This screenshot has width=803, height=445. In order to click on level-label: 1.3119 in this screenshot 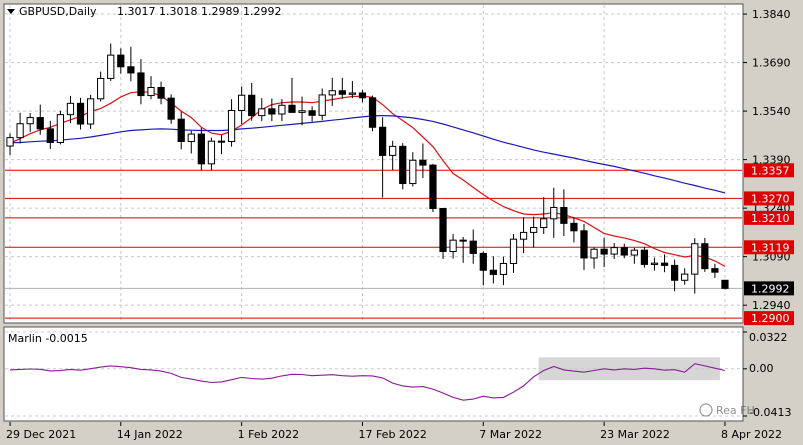, I will do `click(770, 247)`.